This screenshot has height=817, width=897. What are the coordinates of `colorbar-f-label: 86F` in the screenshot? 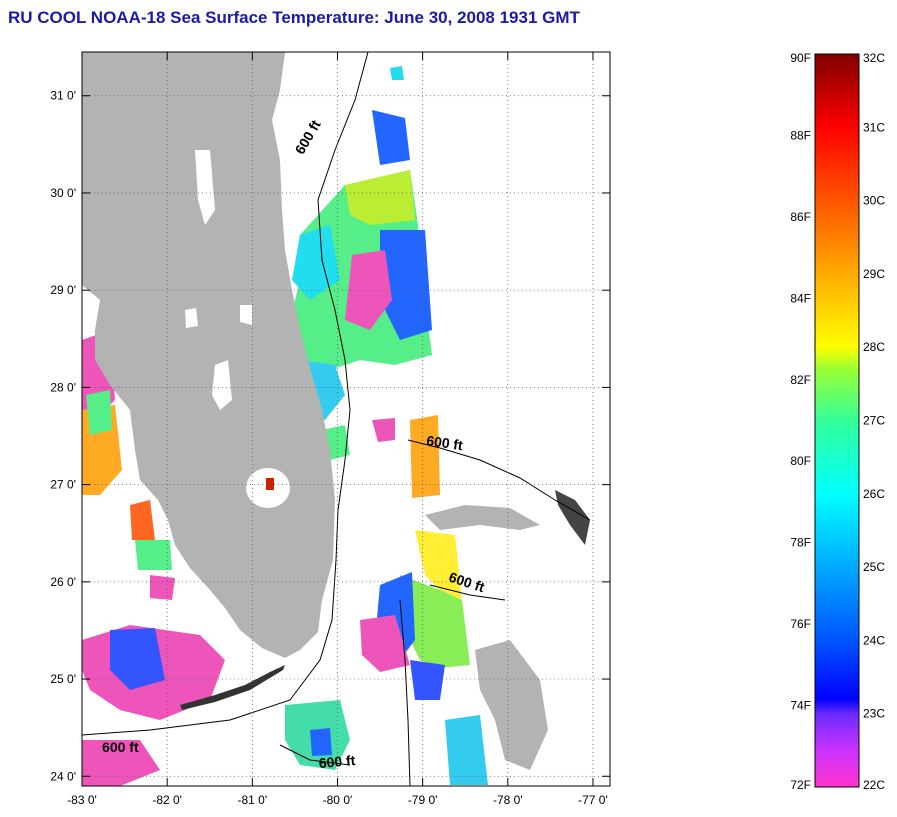 It's located at (800, 217).